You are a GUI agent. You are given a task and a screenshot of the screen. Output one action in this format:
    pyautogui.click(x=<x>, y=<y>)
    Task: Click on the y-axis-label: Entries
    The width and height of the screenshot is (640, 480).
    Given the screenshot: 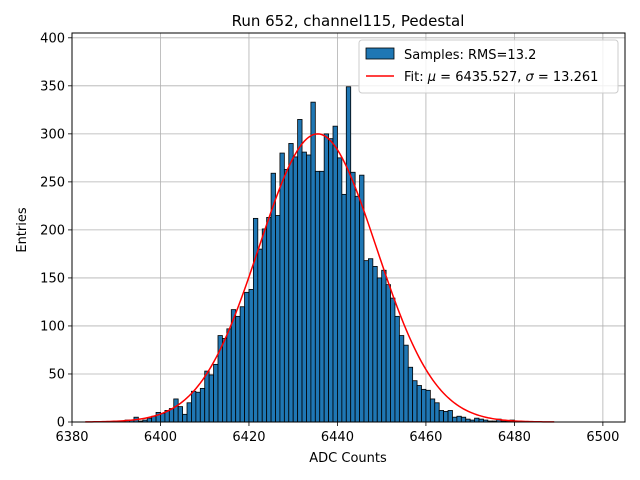 What is the action you would take?
    pyautogui.click(x=22, y=230)
    